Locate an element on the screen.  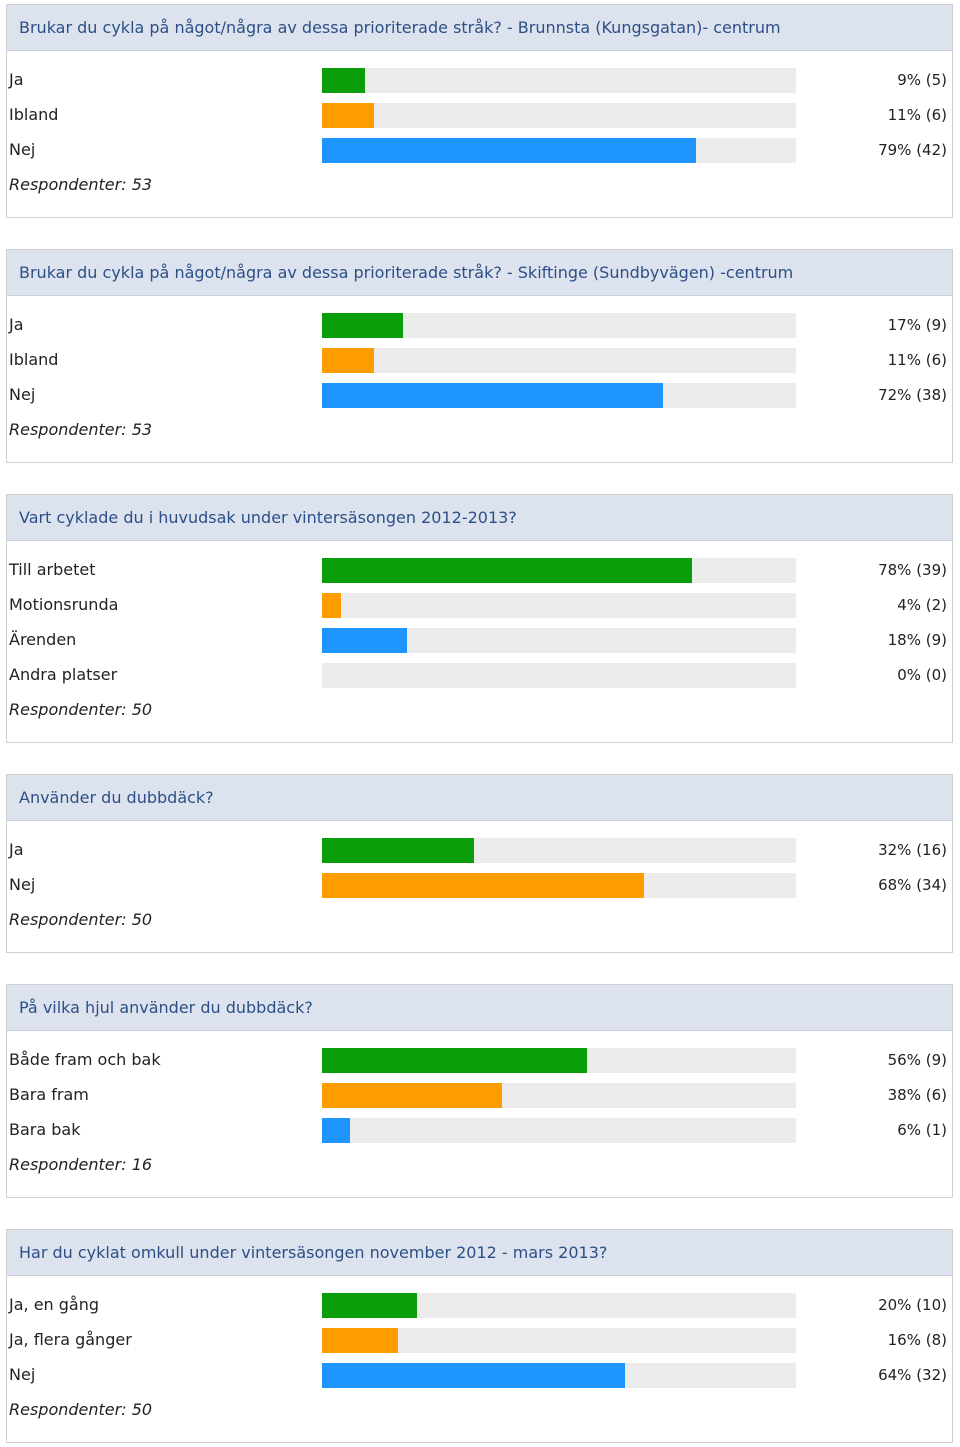
answer-value: 9% (5) is located at coordinates (922, 80).